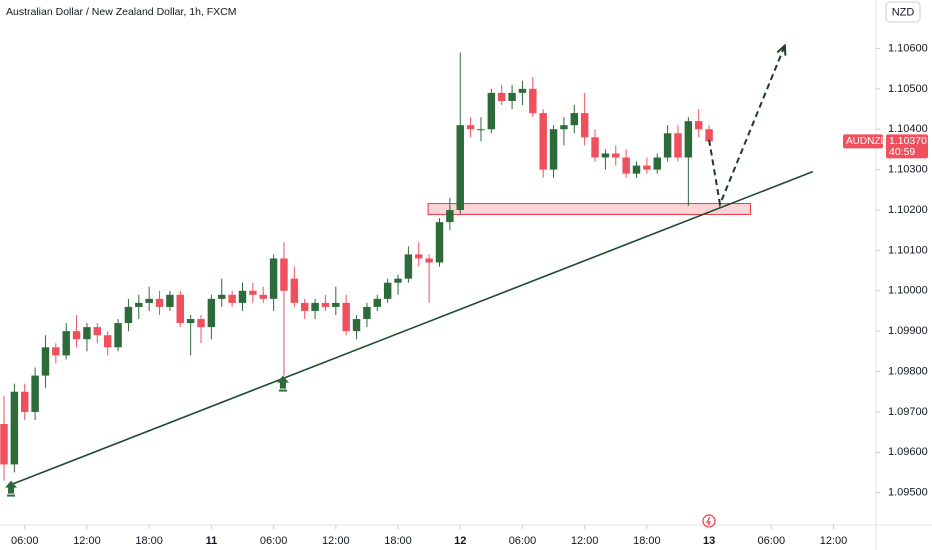  Describe the element at coordinates (863, 141) in the screenshot. I see `symbol-tag` at that location.